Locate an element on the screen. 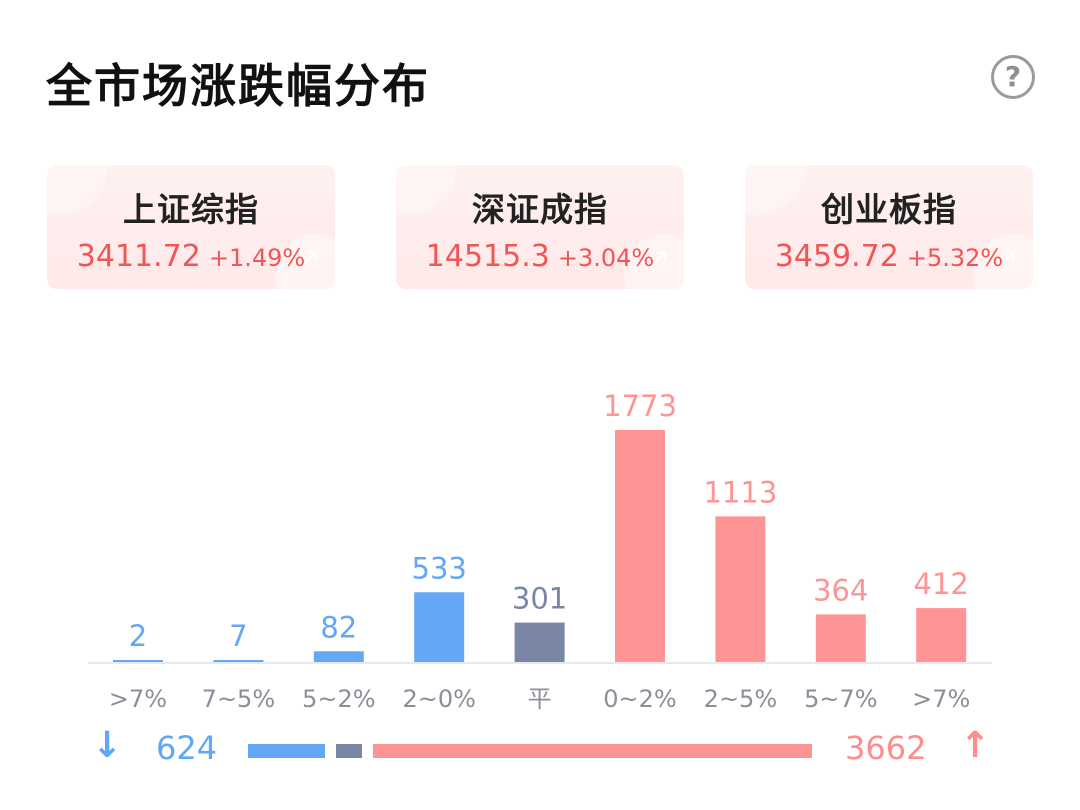  up-ratio-bar is located at coordinates (592, 751).